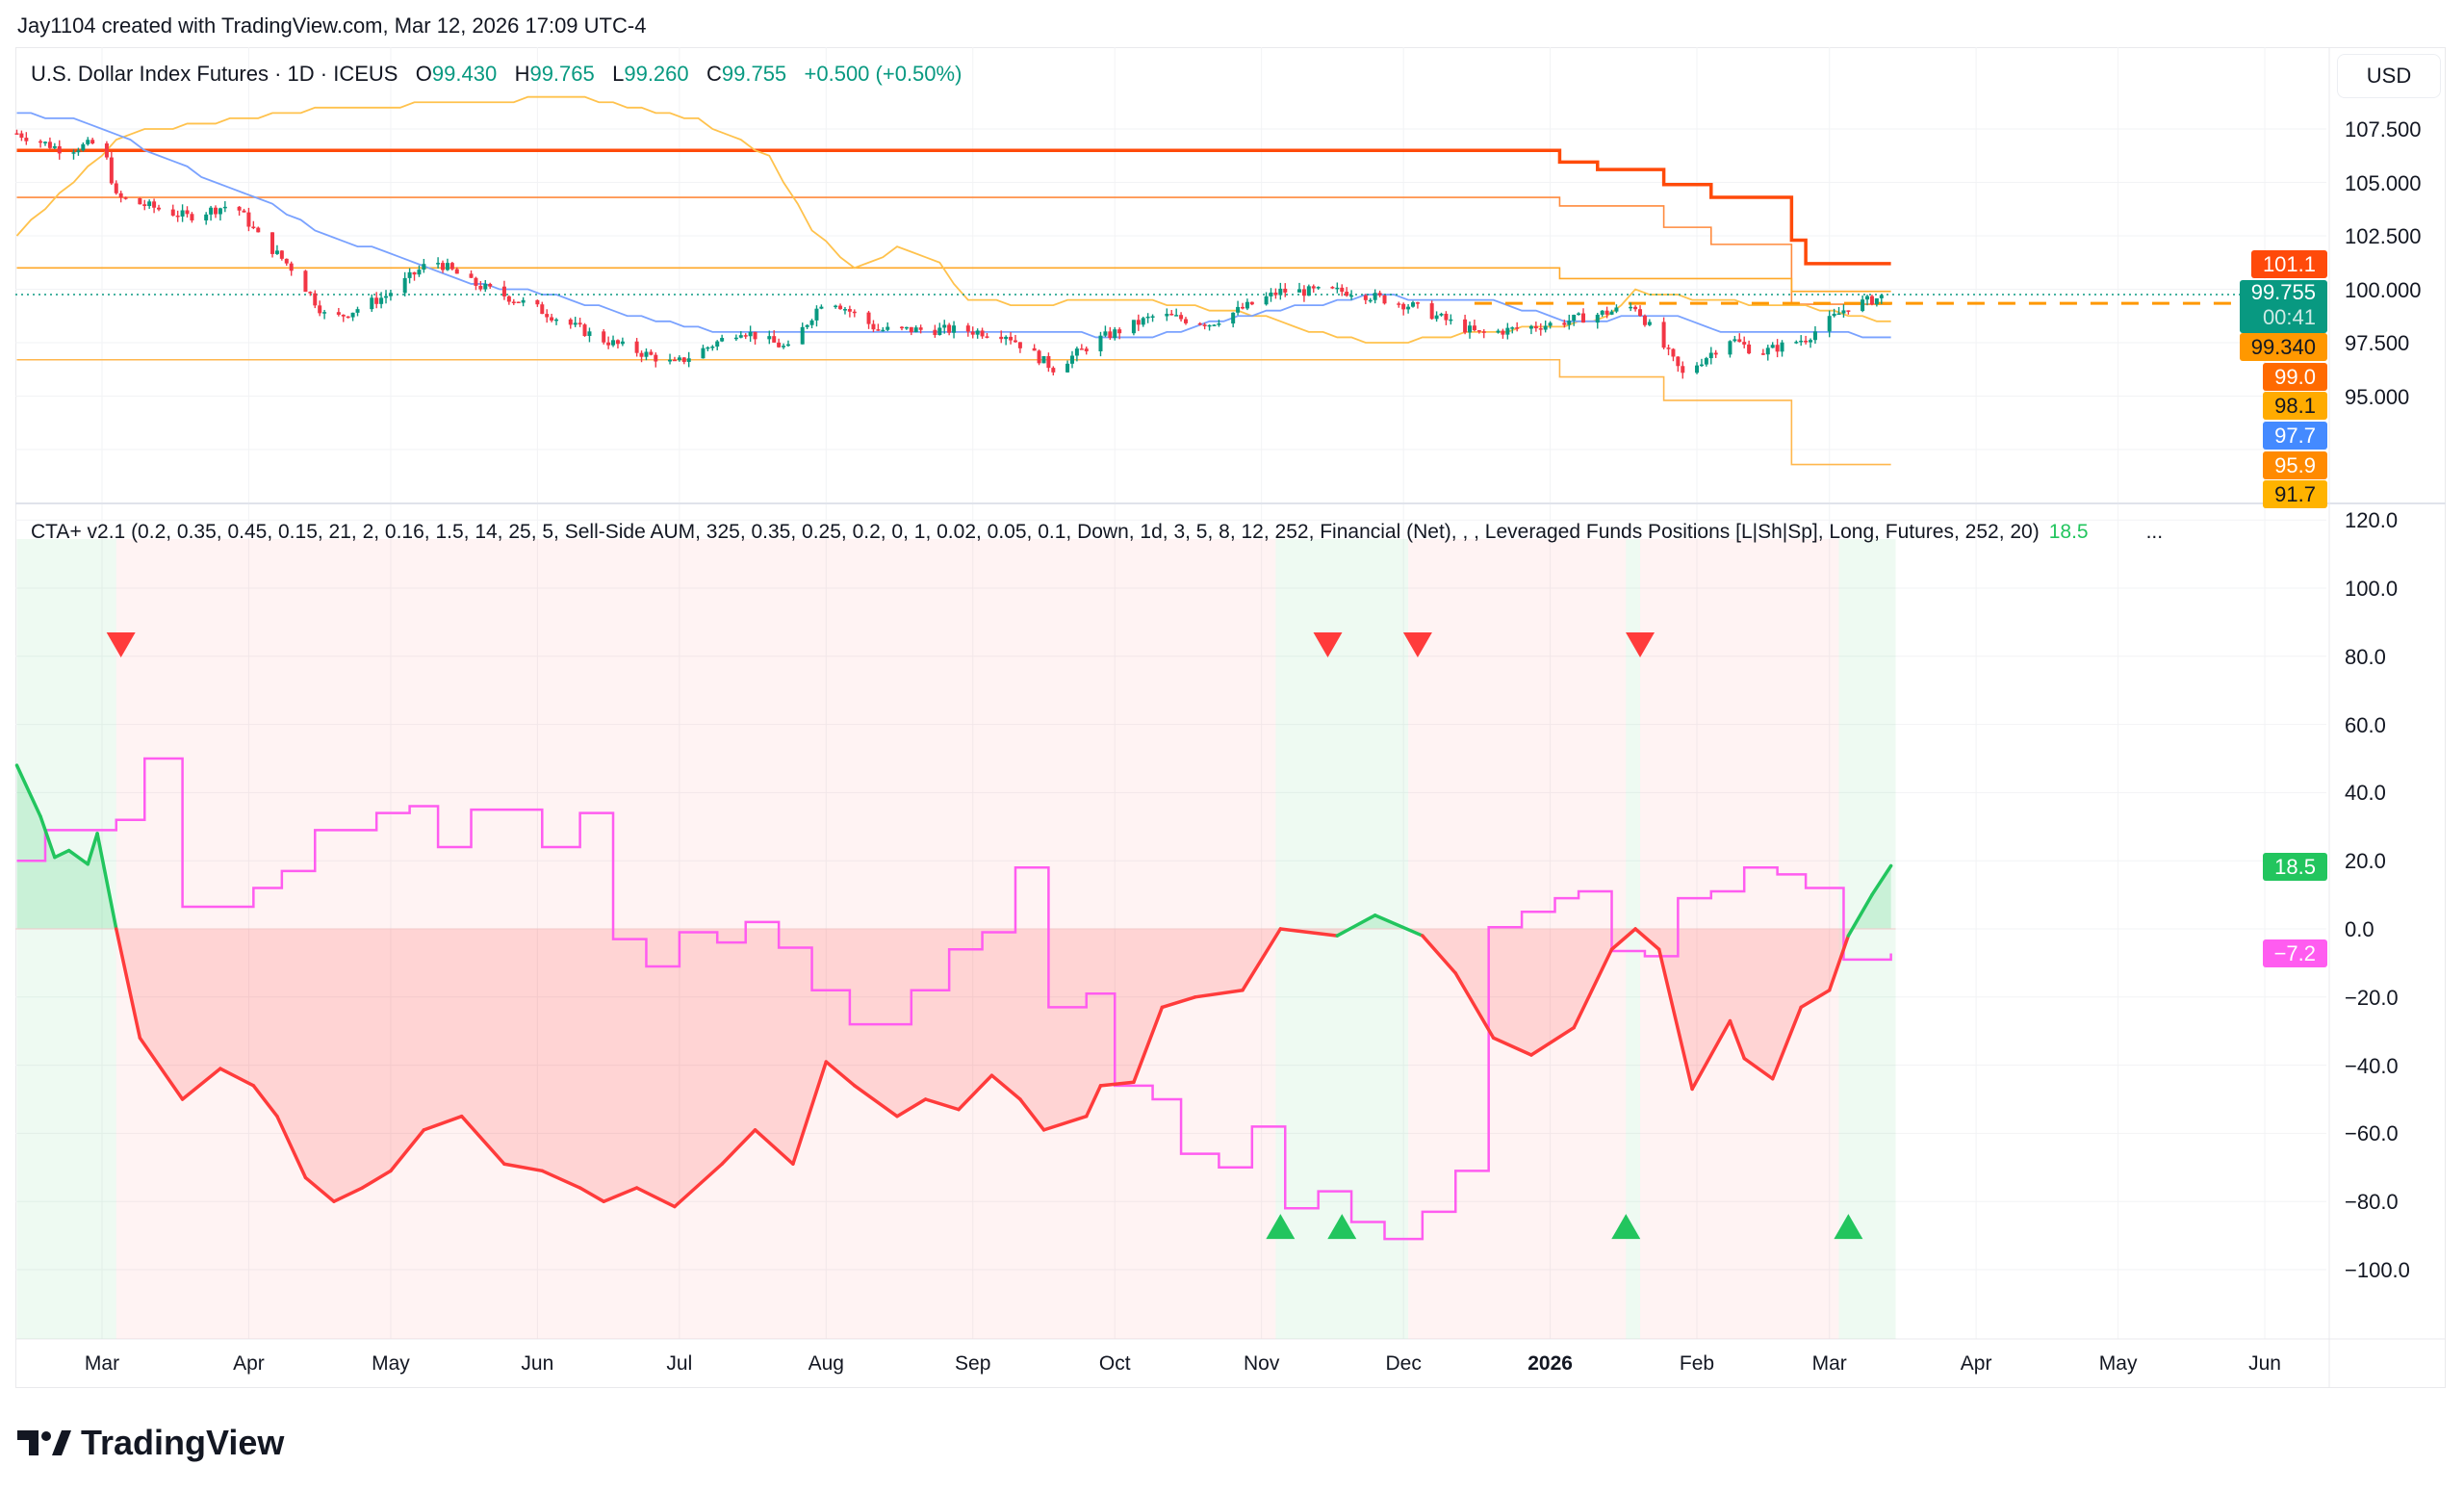 This screenshot has width=2464, height=1492. Describe the element at coordinates (391, 1363) in the screenshot. I see `time-axis-tick: May` at that location.